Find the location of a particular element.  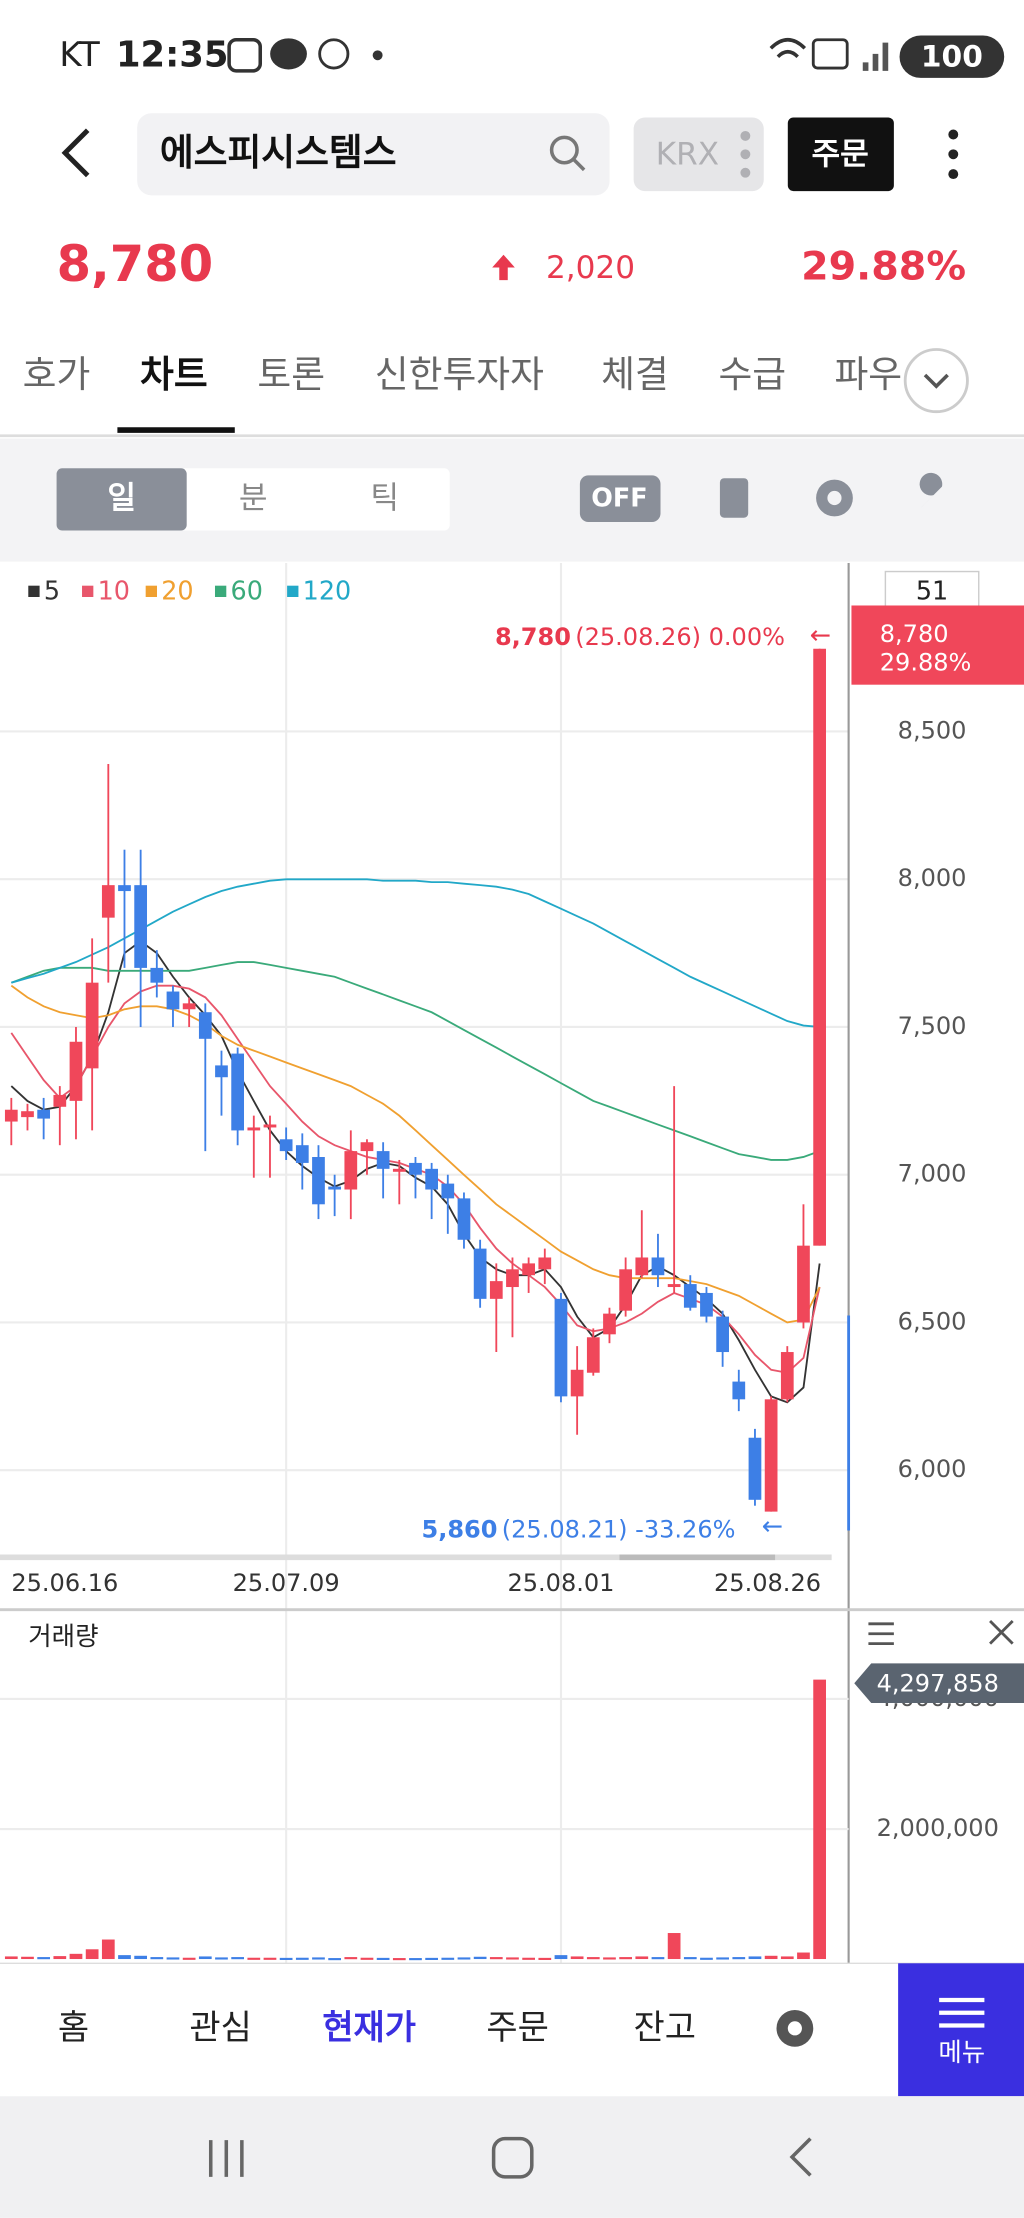

count-box is located at coordinates (932, 591).